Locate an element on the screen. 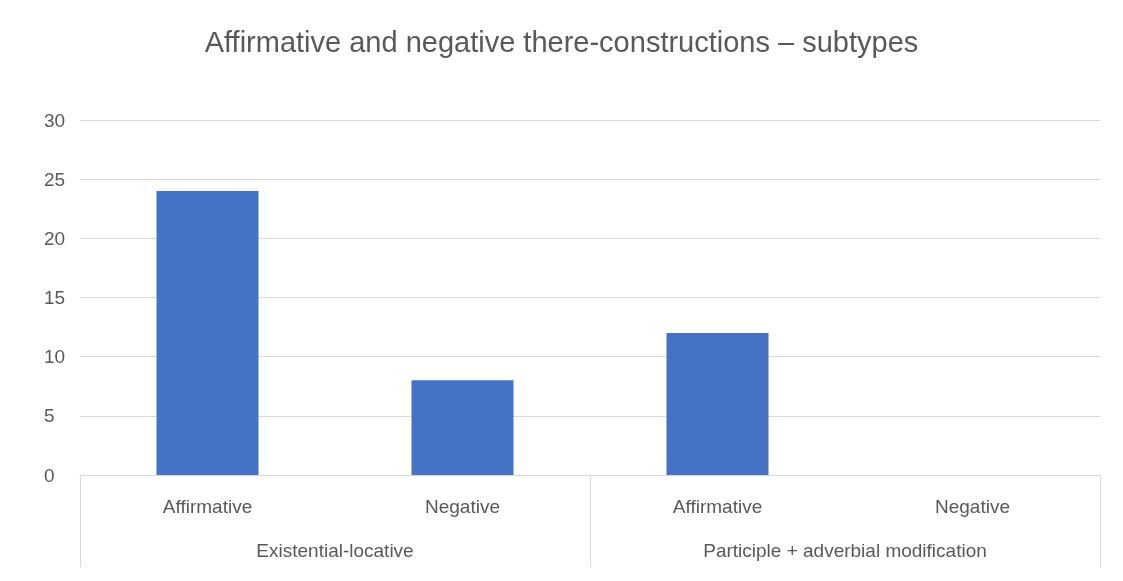 This screenshot has width=1123, height=581. text: Participle + adverbial modification is located at coordinates (845, 550).